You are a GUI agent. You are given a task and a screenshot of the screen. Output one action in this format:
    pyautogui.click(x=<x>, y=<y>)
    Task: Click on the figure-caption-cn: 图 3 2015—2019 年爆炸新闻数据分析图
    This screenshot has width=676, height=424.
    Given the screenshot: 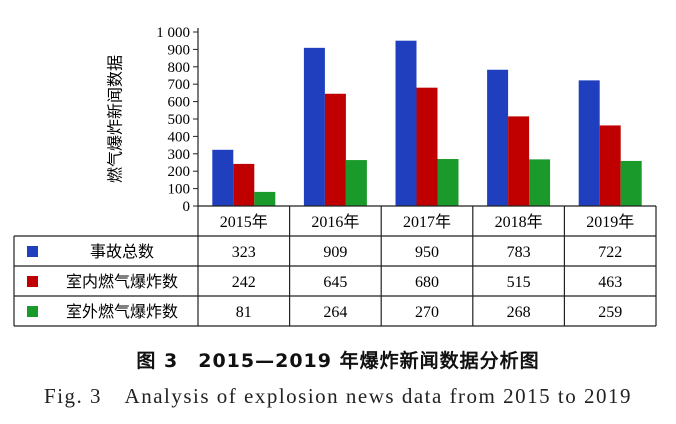 What is the action you would take?
    pyautogui.click(x=338, y=361)
    